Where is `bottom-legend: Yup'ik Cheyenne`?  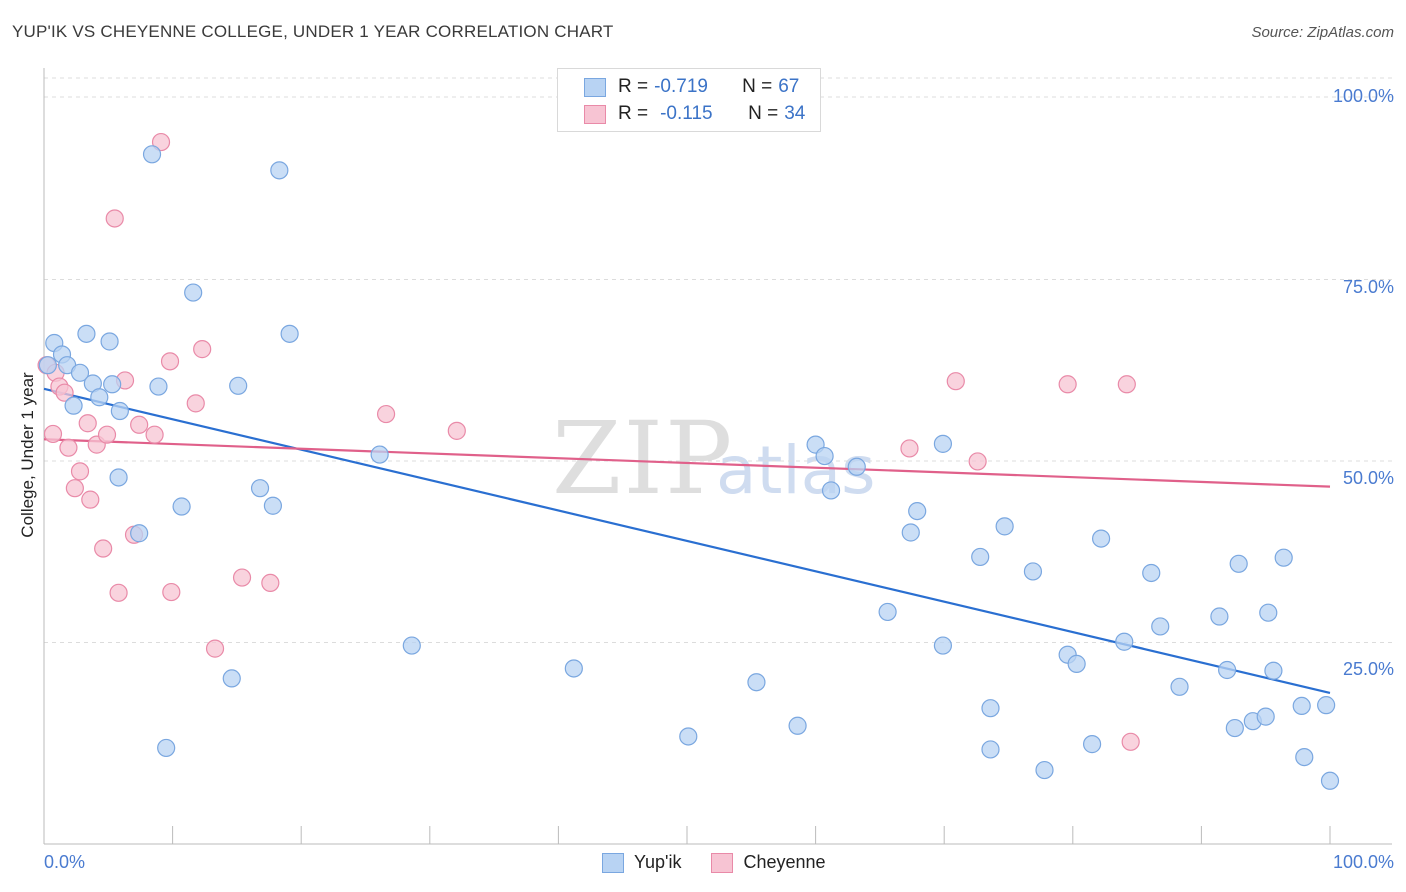 bottom-legend: Yup'ik Cheyenne is located at coordinates (729, 862).